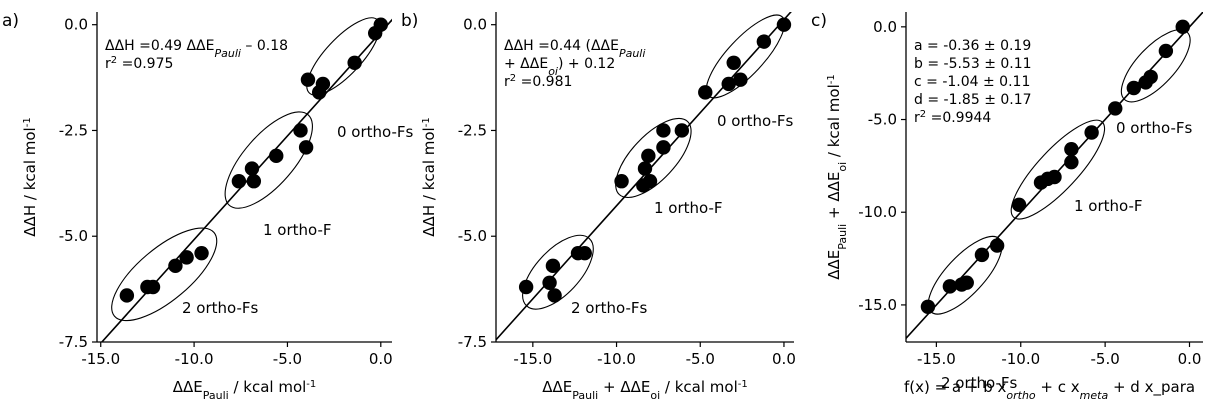 The height and width of the screenshot is (406, 1215). Describe the element at coordinates (559, 67) in the screenshot. I see `fit-annotation: + ΔΔEoi) + 0.12` at that location.